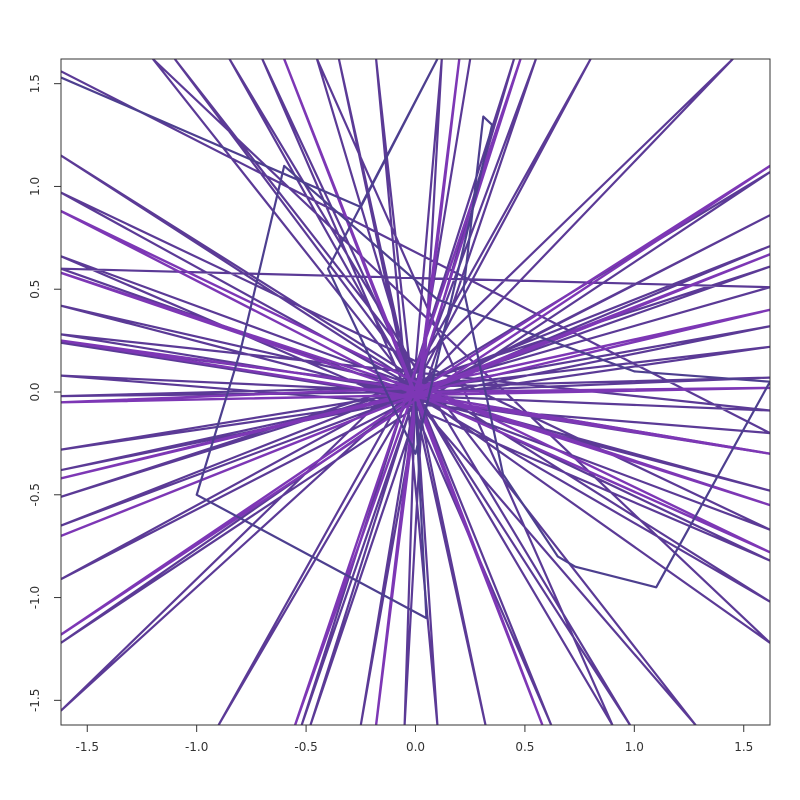  I want to click on y-tick-label: 0.0, so click(35, 391).